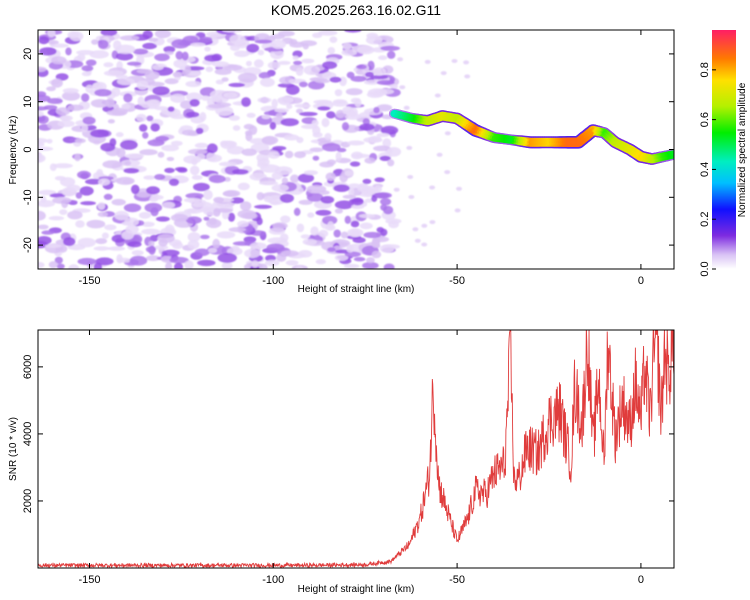 The height and width of the screenshot is (600, 750). What do you see at coordinates (707, 169) in the screenshot?
I see `colorbar-ticks: 0.0 0.2 0.4 0.6 0.8` at bounding box center [707, 169].